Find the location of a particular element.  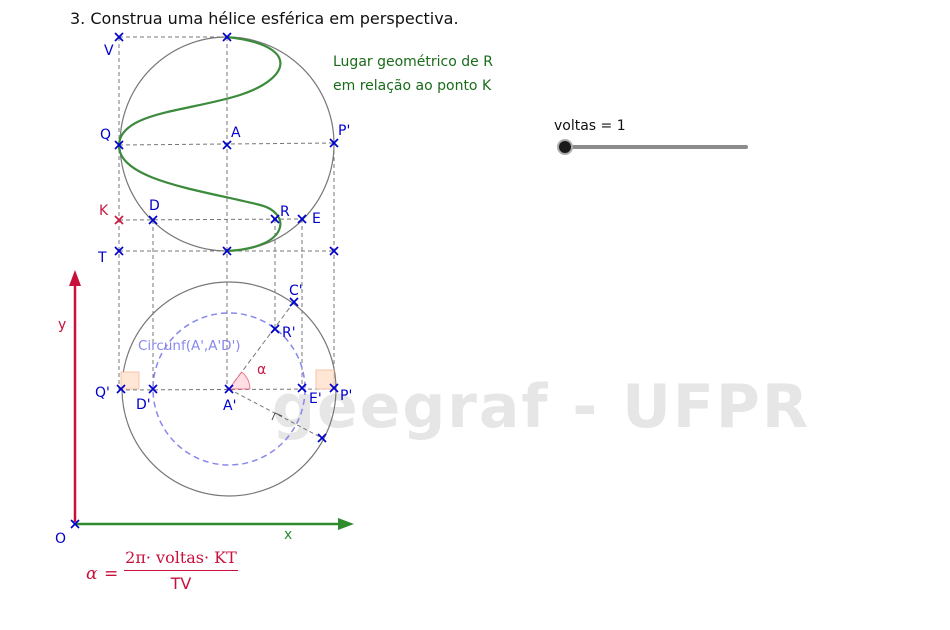

voltas-slider-track is located at coordinates (656, 147).